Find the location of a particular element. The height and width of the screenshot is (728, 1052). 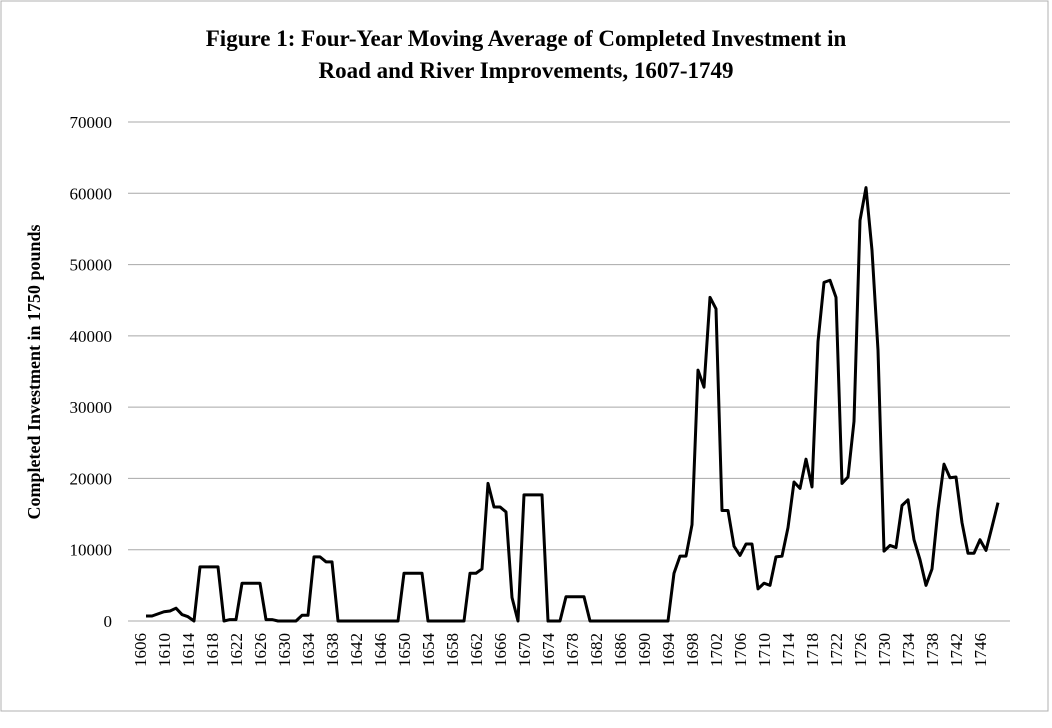

chart-title: Road and River Improvements, 1607-1749 is located at coordinates (525, 70).